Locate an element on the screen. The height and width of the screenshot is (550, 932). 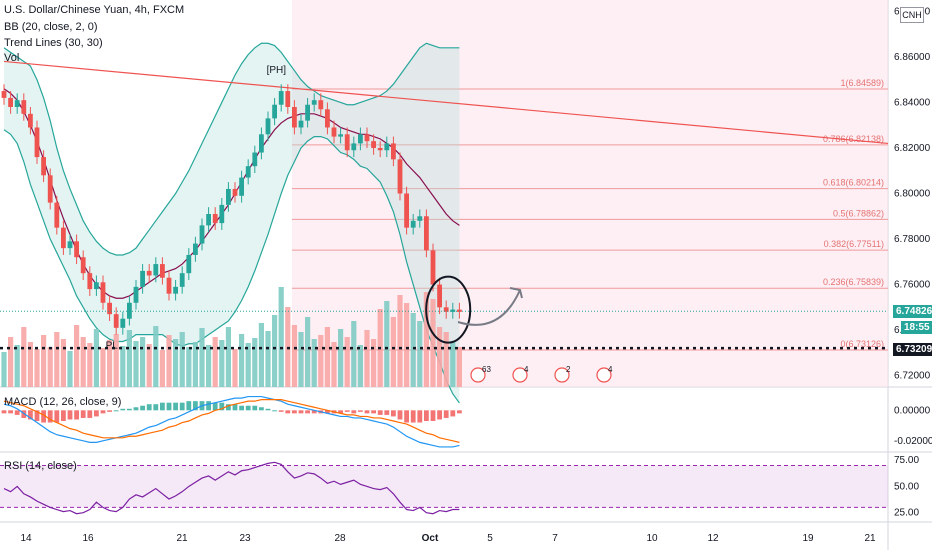
bb-indicator-label: BB (20, close, 2, 0) is located at coordinates (51, 27).